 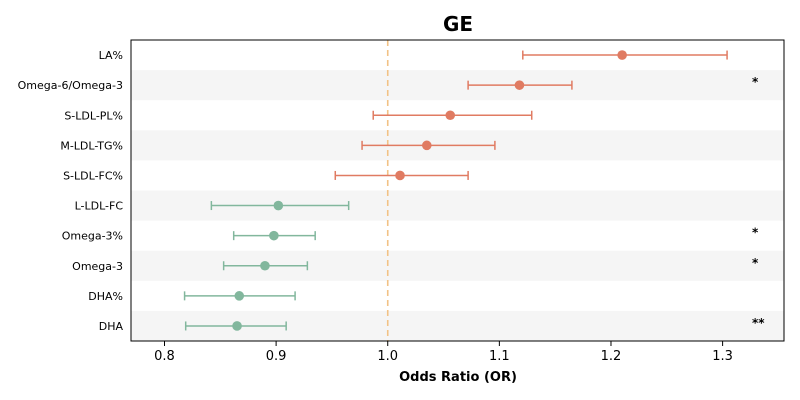 I want to click on forest-row: DHA%, so click(x=192, y=296).